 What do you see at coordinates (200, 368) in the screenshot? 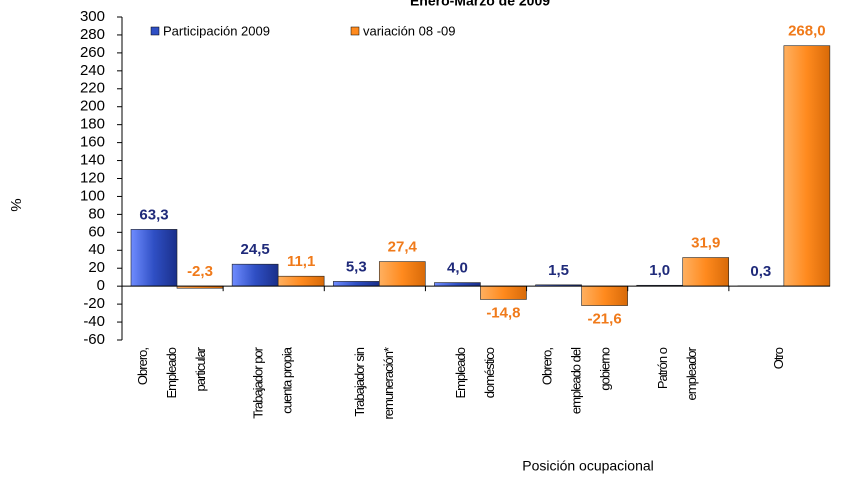
I see `x-tick-label: particular` at bounding box center [200, 368].